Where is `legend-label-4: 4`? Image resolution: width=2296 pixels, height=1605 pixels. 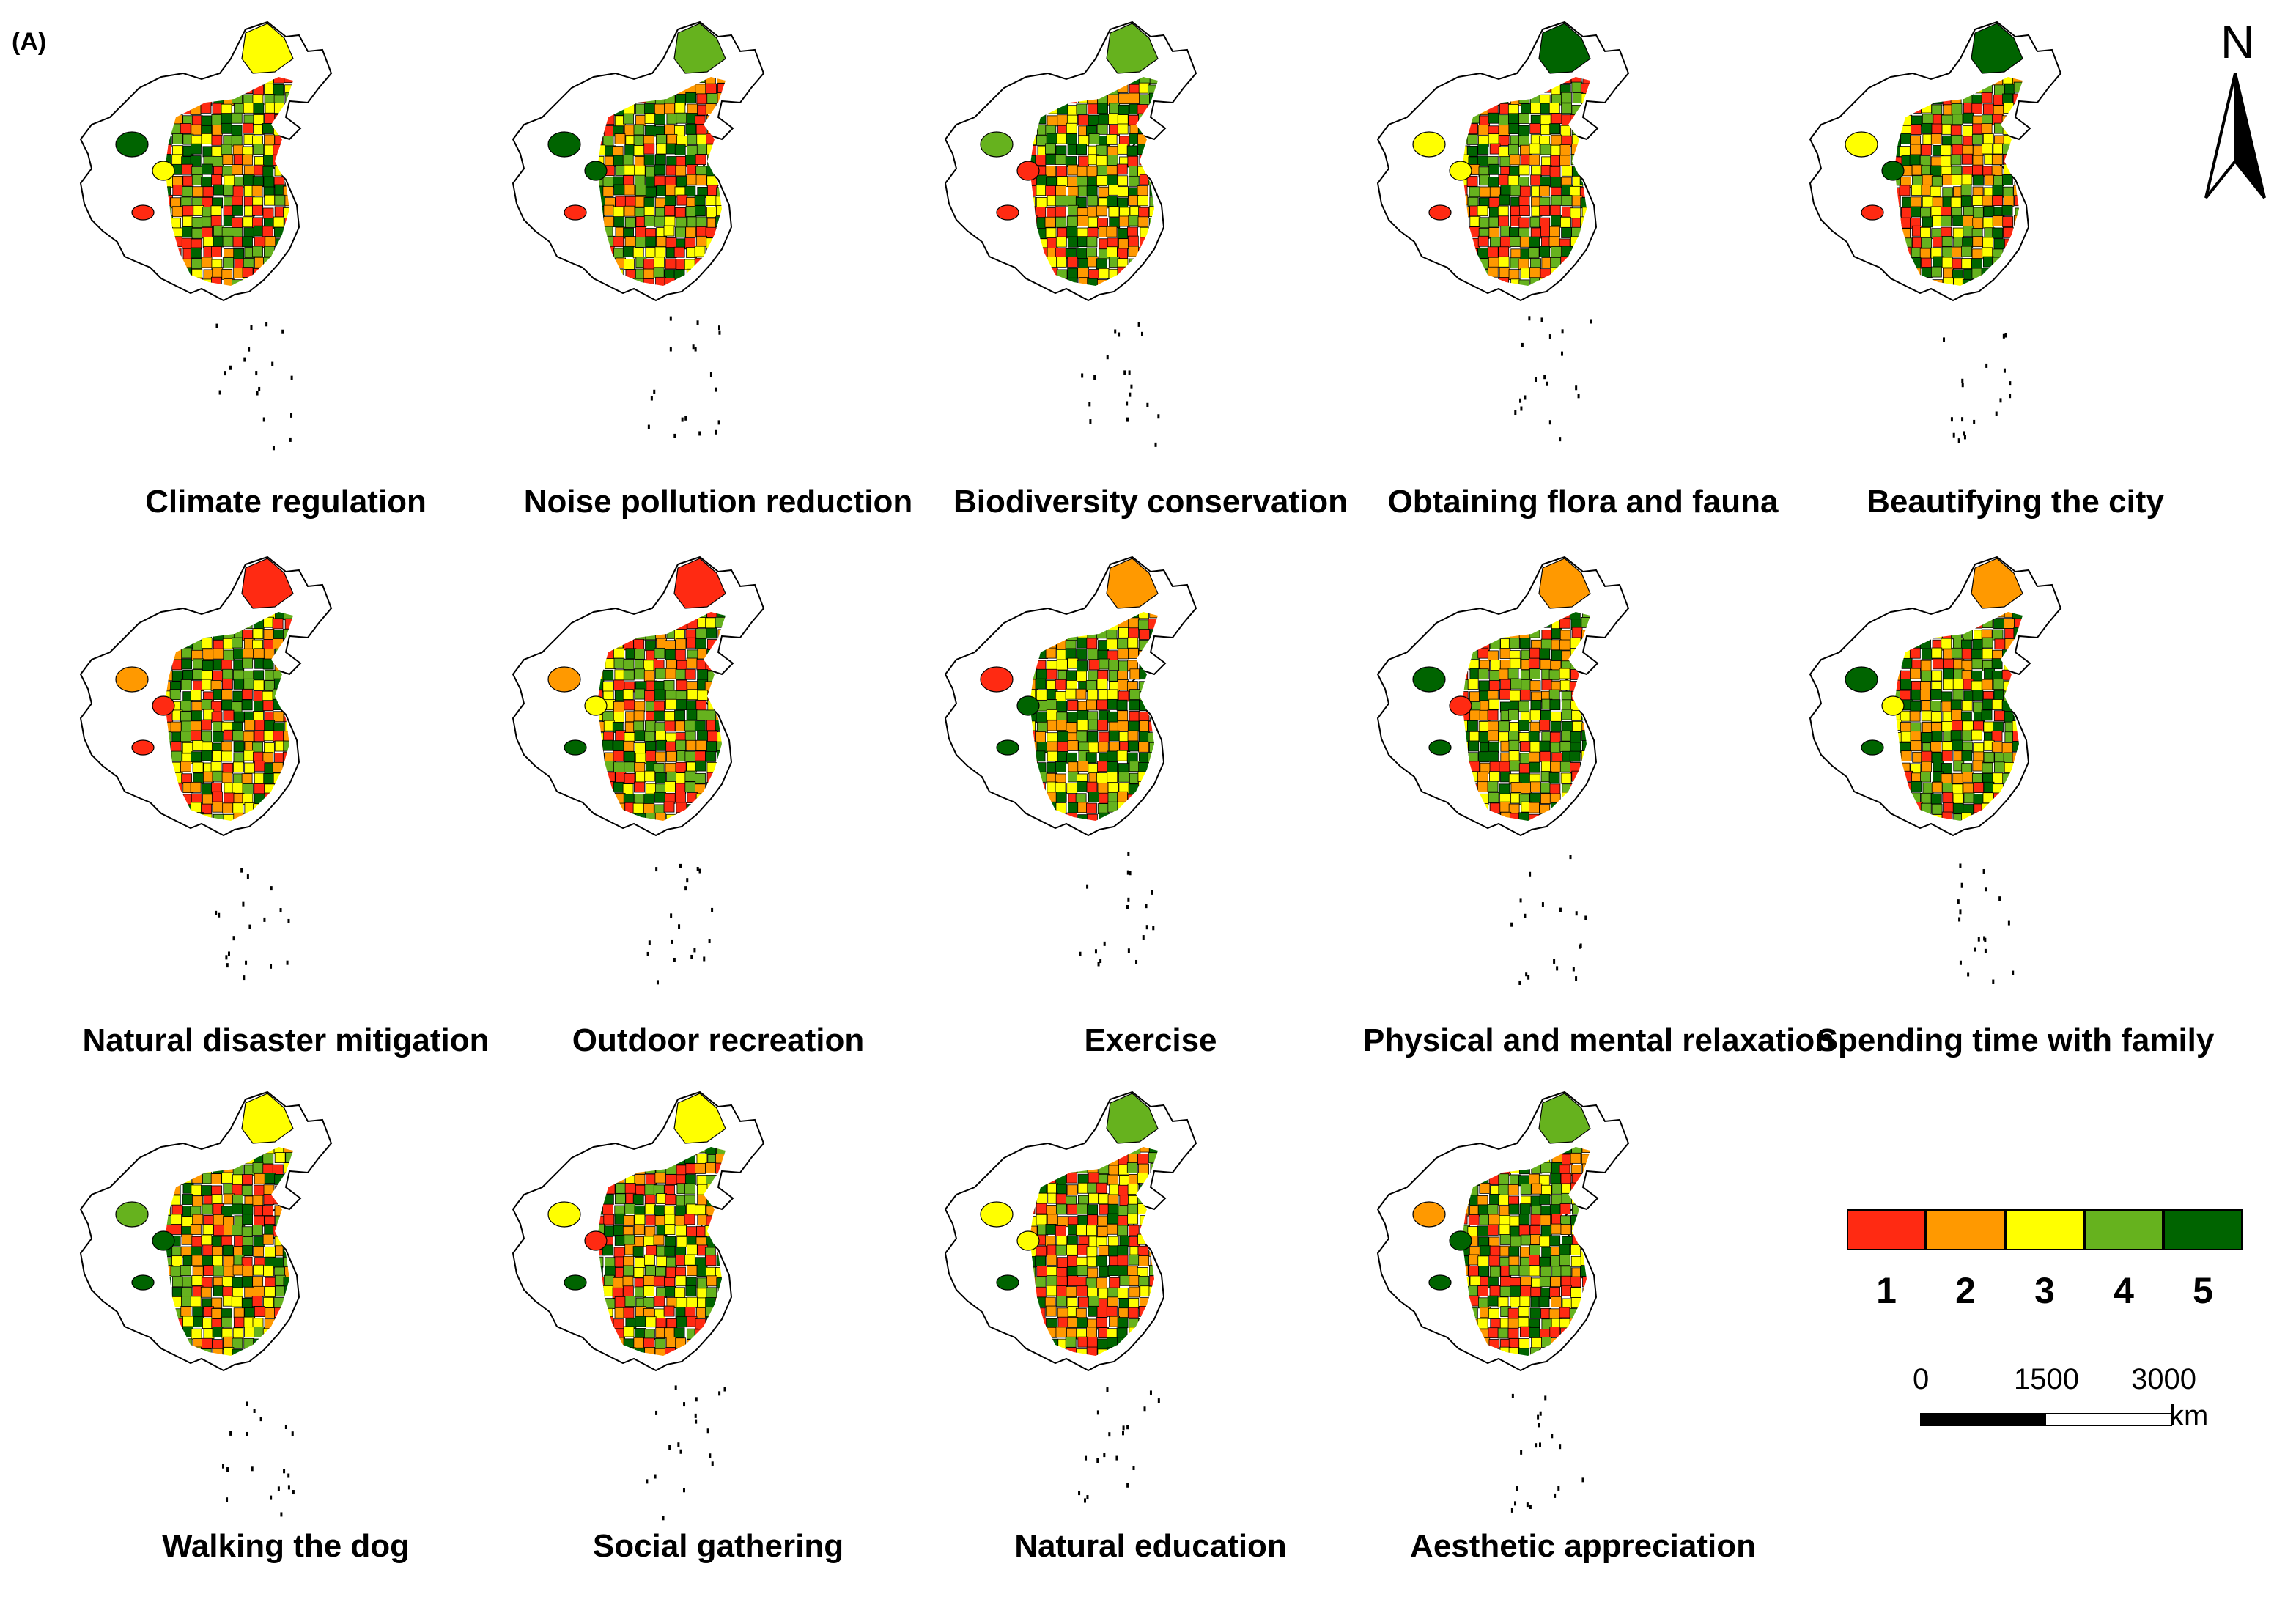
legend-label-4: 4 is located at coordinates (2124, 1290).